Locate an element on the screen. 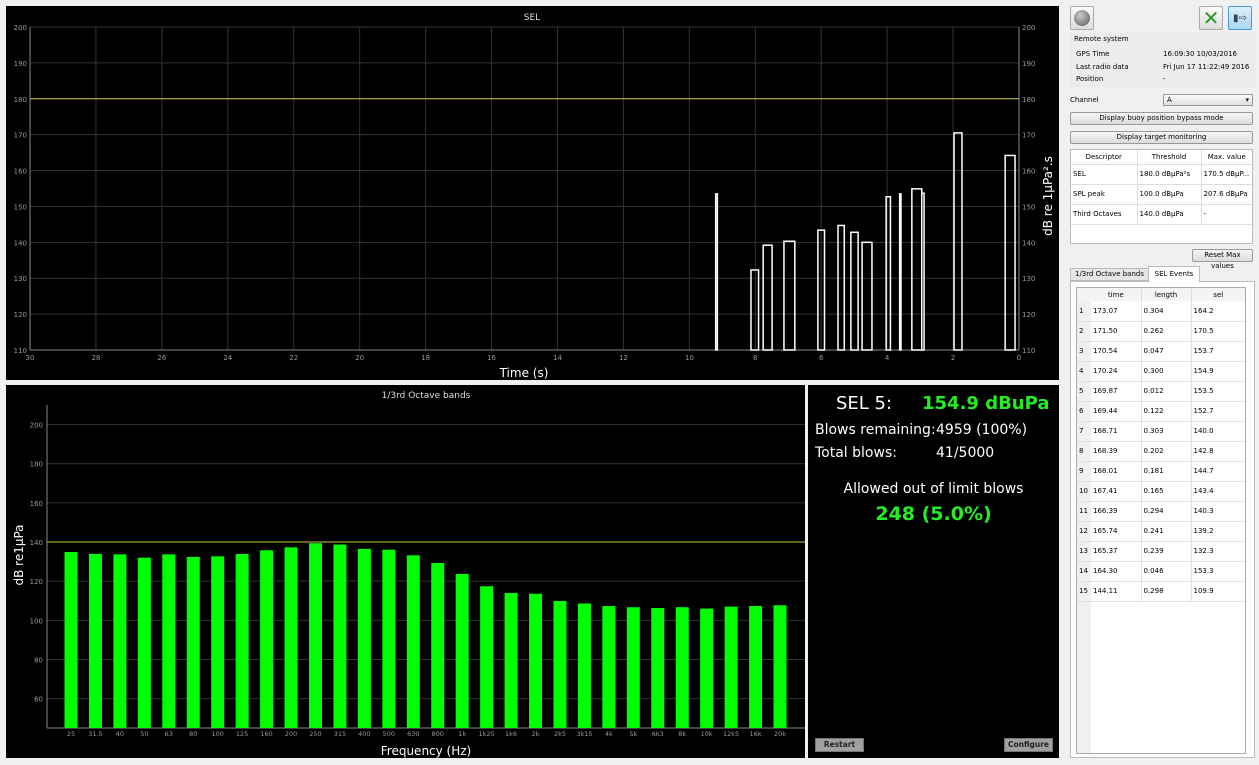  display-bypass-button: Display buoy position bypass mode is located at coordinates (1161, 118).